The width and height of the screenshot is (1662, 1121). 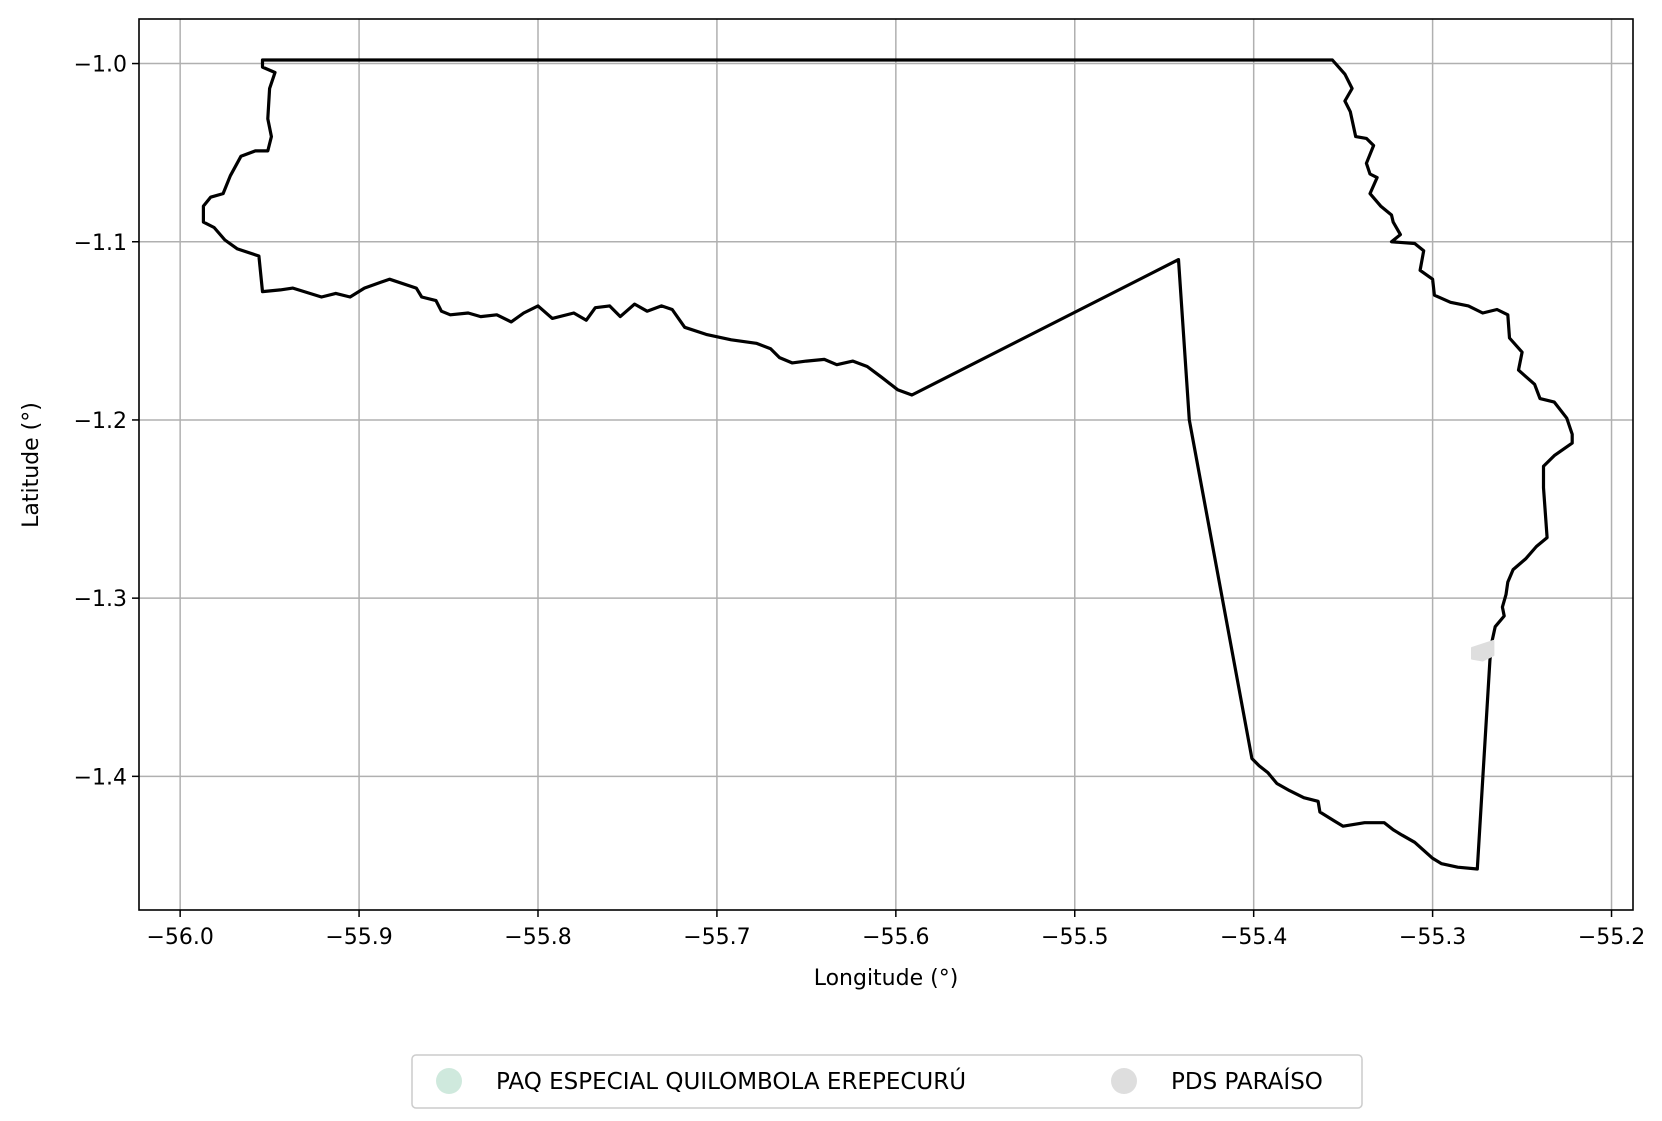 What do you see at coordinates (886, 978) in the screenshot?
I see `x-axis-label: Longitude (°)` at bounding box center [886, 978].